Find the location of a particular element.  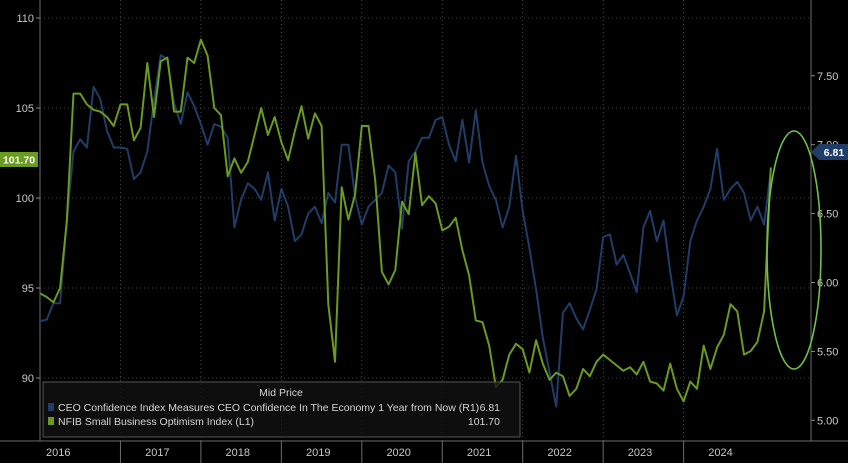

x-tick-label: 2016 is located at coordinates (58, 453).